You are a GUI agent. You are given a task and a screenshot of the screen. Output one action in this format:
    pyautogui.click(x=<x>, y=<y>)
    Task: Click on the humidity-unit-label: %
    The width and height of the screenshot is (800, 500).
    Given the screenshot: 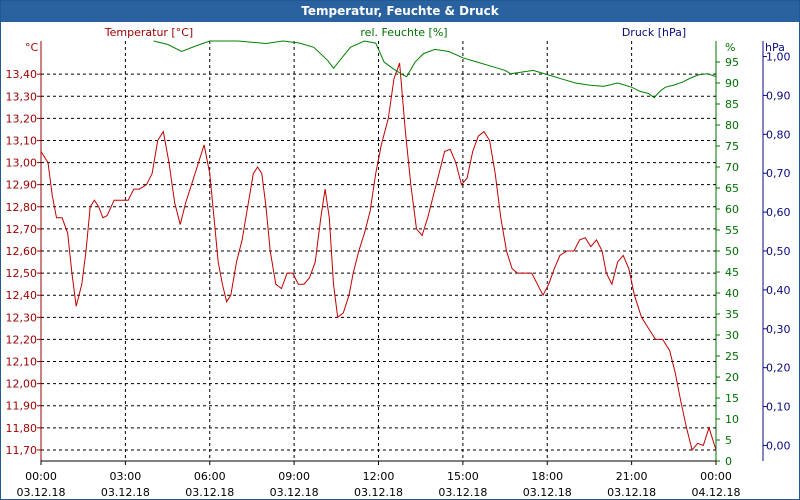 What is the action you would take?
    pyautogui.click(x=730, y=47)
    